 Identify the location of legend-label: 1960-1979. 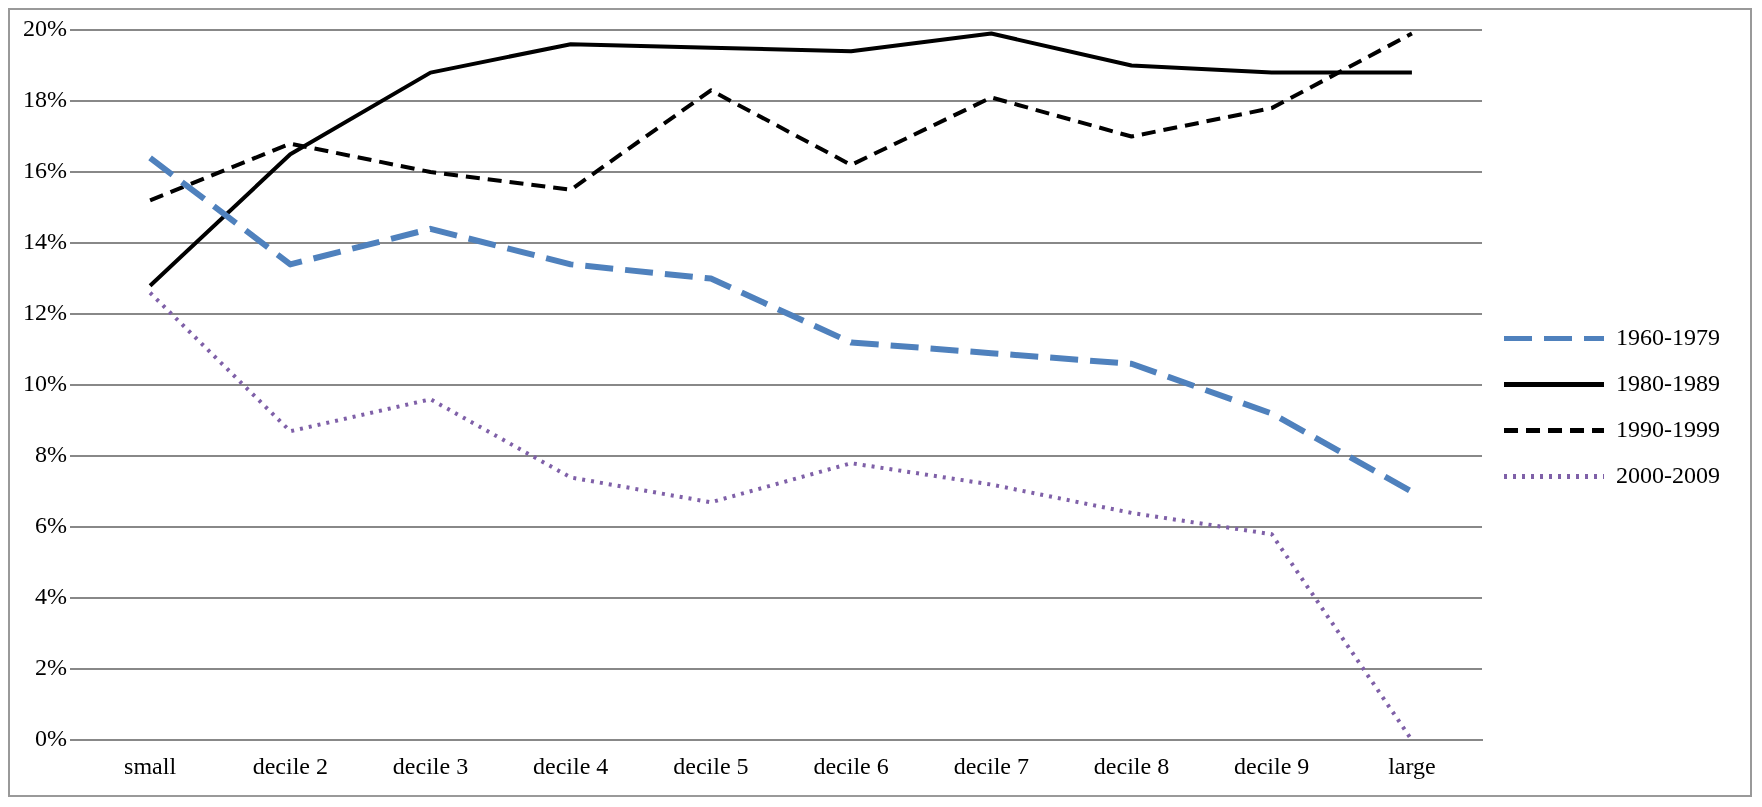
(1668, 336).